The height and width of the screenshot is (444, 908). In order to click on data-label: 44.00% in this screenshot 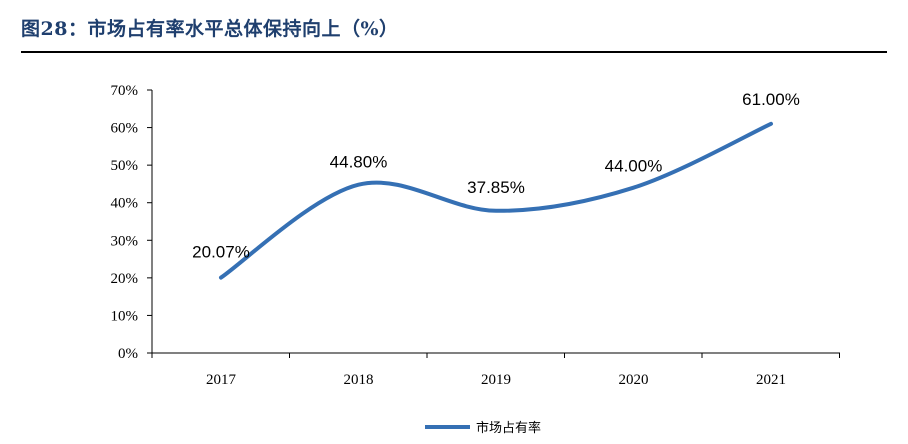, I will do `click(634, 166)`.